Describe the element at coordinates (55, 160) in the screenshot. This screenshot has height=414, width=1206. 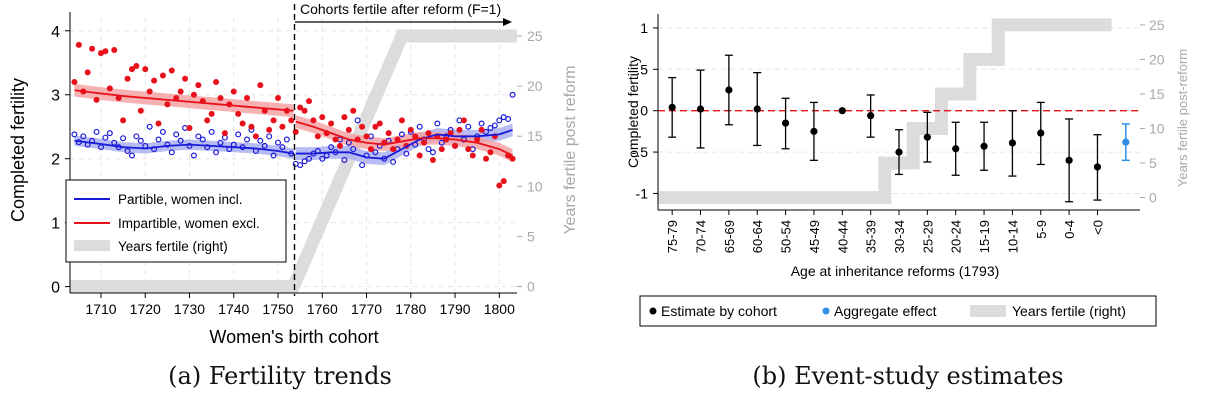
I see `panel-a-y-tick-label: 2` at that location.